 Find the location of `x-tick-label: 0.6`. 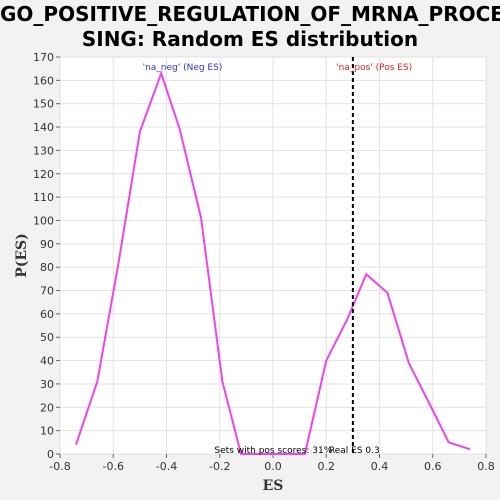

x-tick-label: 0.6 is located at coordinates (433, 466).